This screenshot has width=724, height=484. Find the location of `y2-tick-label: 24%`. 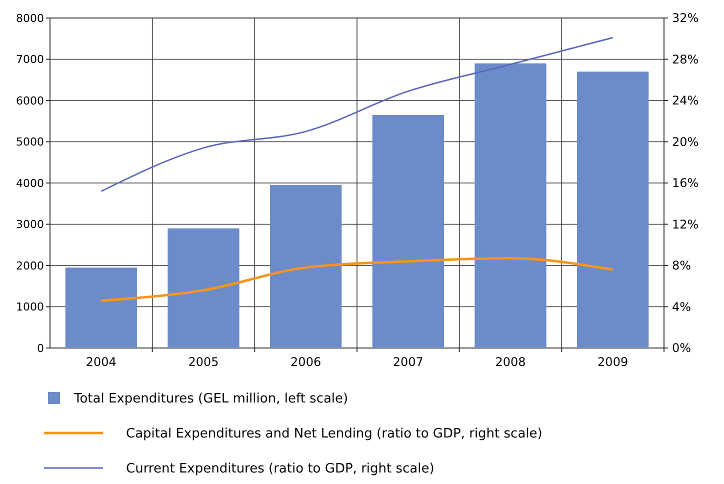

y2-tick-label: 24% is located at coordinates (685, 101).